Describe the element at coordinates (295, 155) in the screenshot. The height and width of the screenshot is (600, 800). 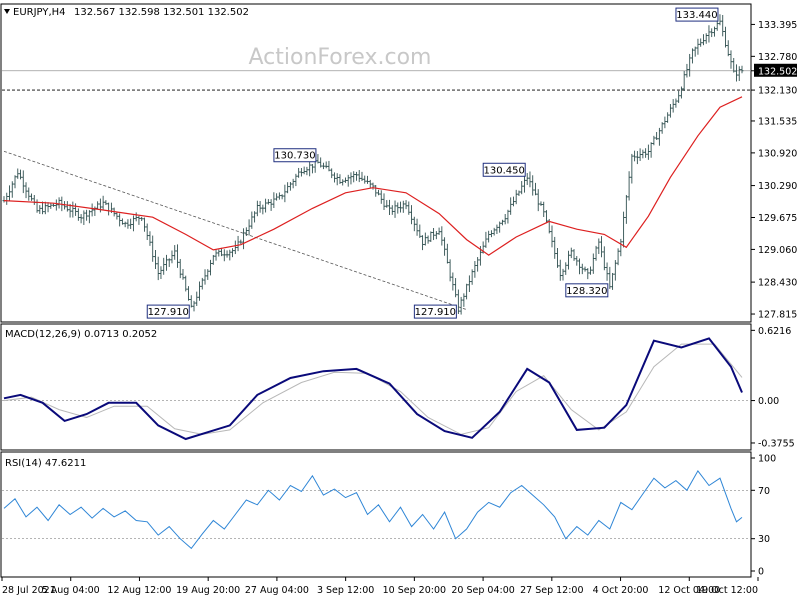
I see `swing-annotation-1: 130.730` at that location.